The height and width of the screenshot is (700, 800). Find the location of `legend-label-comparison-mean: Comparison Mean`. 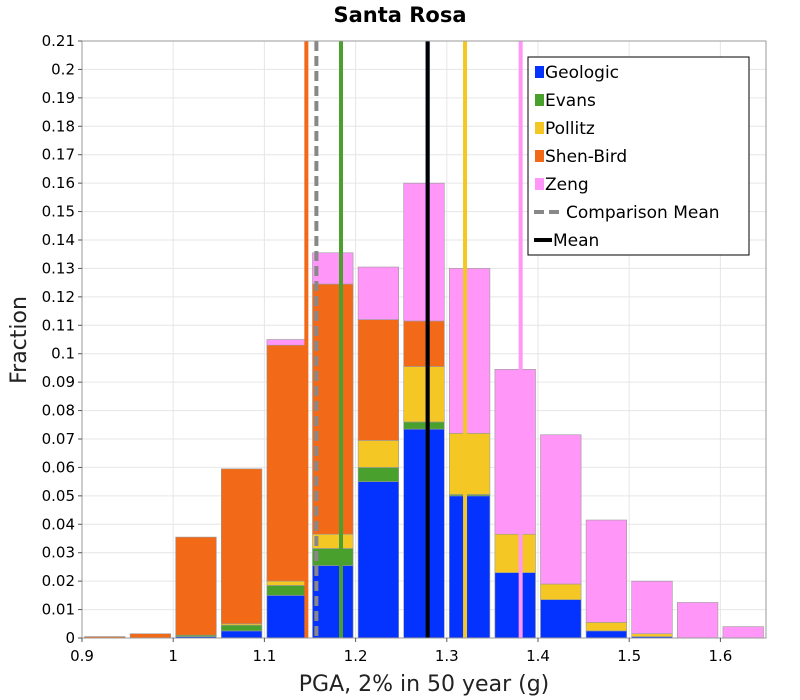

legend-label-comparison-mean: Comparison Mean is located at coordinates (643, 213).